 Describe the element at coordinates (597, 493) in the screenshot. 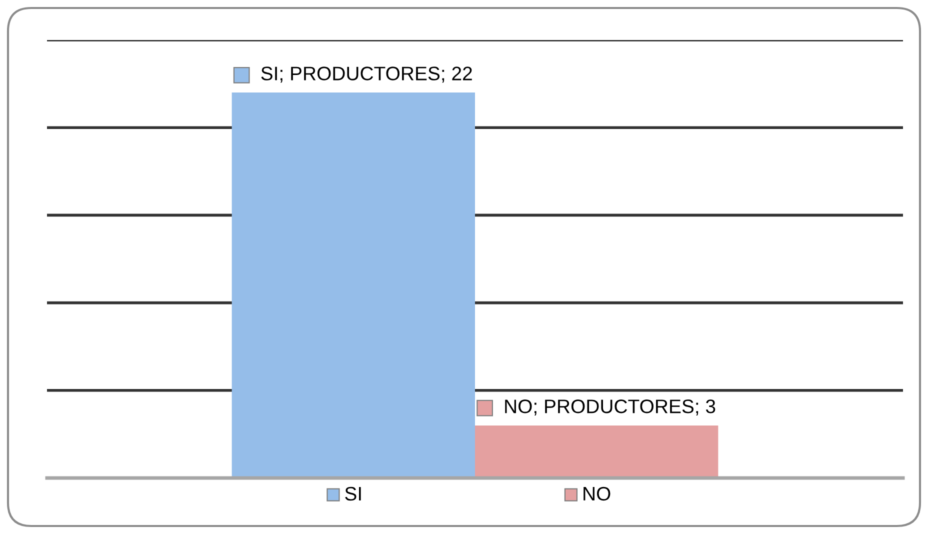

I see `x-tick-label: NO` at that location.